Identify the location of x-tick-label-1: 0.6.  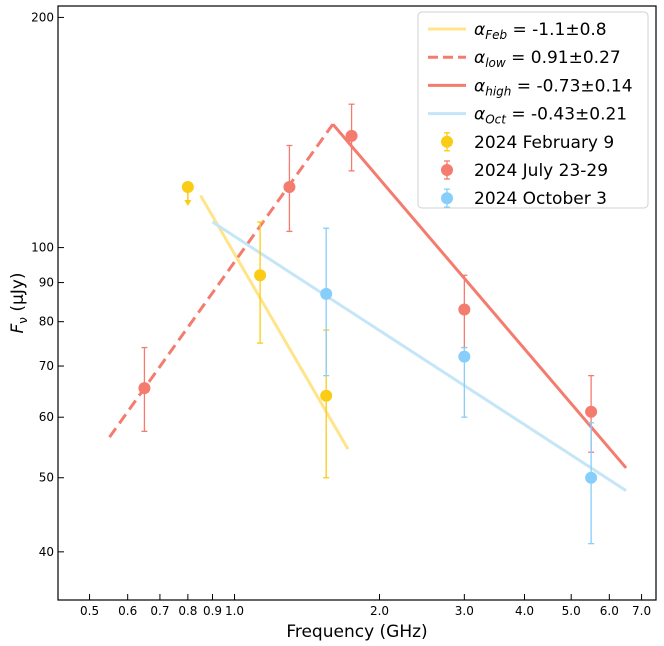
(127, 611).